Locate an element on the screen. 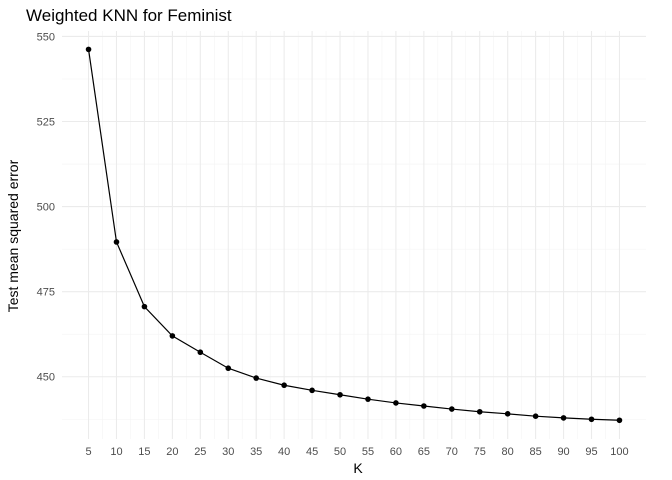 The image size is (672, 480). x-tick-label: 85 is located at coordinates (536, 452).